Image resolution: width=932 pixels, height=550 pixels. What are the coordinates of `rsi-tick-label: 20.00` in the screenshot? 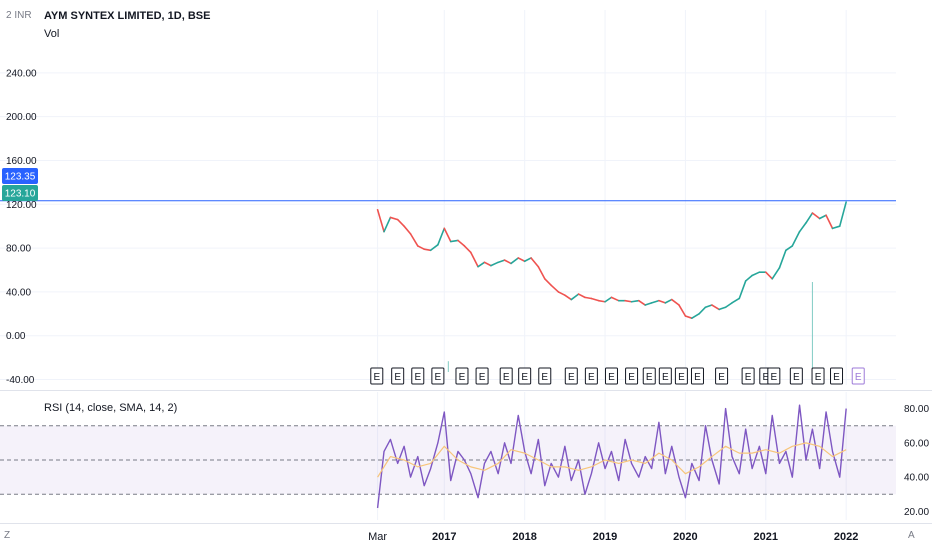 It's located at (916, 512).